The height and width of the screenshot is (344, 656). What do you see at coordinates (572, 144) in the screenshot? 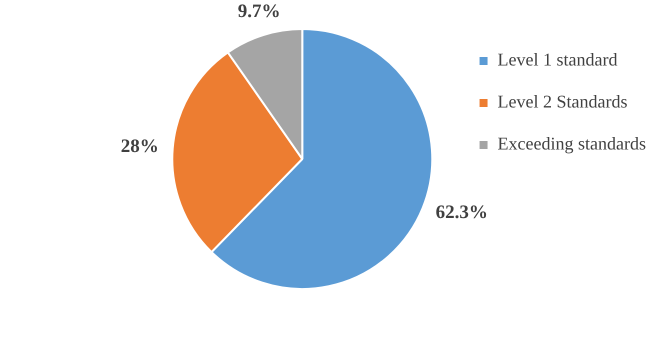
I see `legend-label: Exceeding standards` at bounding box center [572, 144].